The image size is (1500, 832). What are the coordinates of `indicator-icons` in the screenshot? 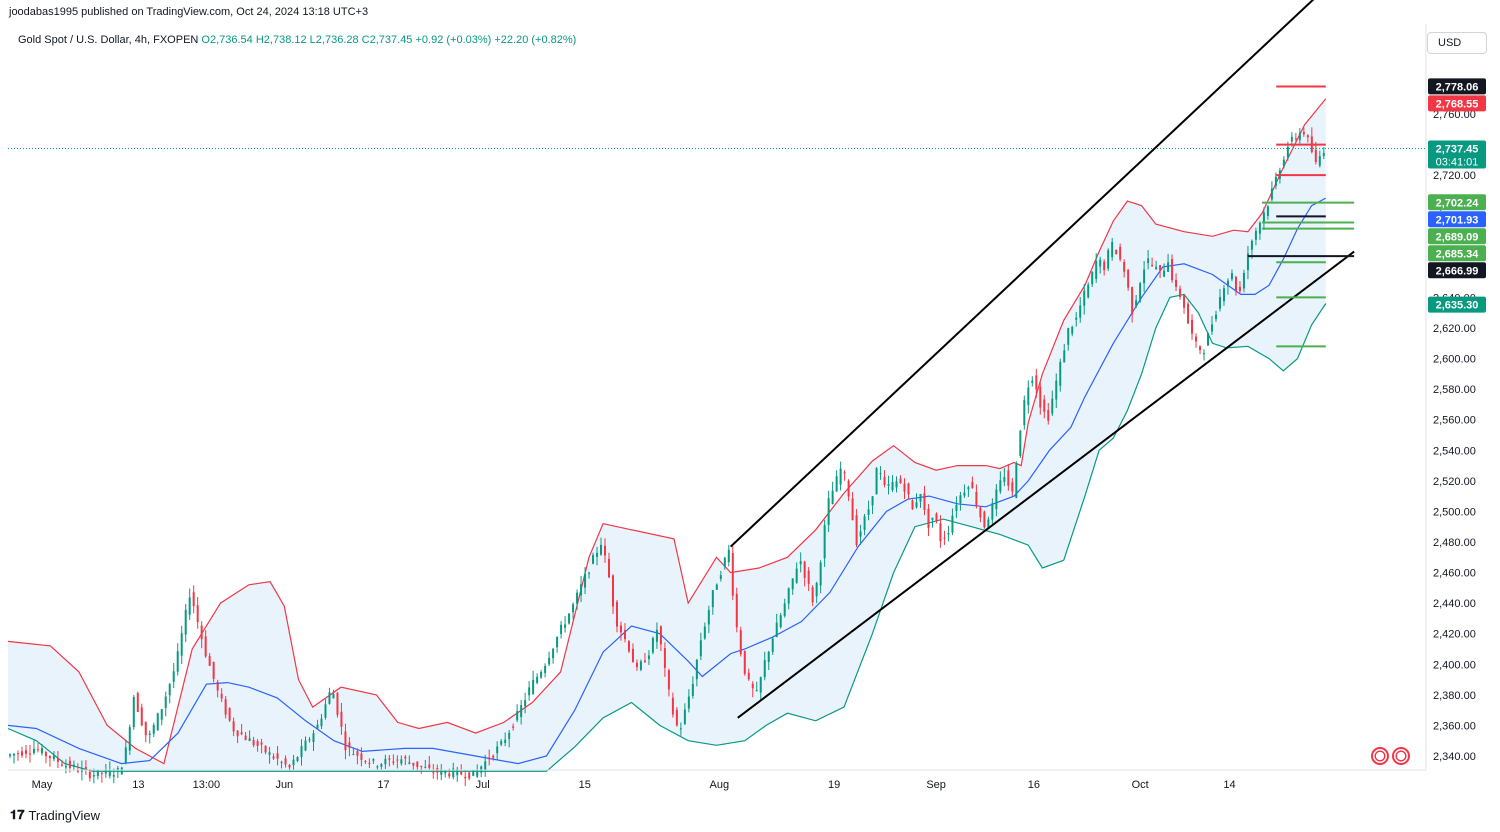 It's located at (1390, 756).